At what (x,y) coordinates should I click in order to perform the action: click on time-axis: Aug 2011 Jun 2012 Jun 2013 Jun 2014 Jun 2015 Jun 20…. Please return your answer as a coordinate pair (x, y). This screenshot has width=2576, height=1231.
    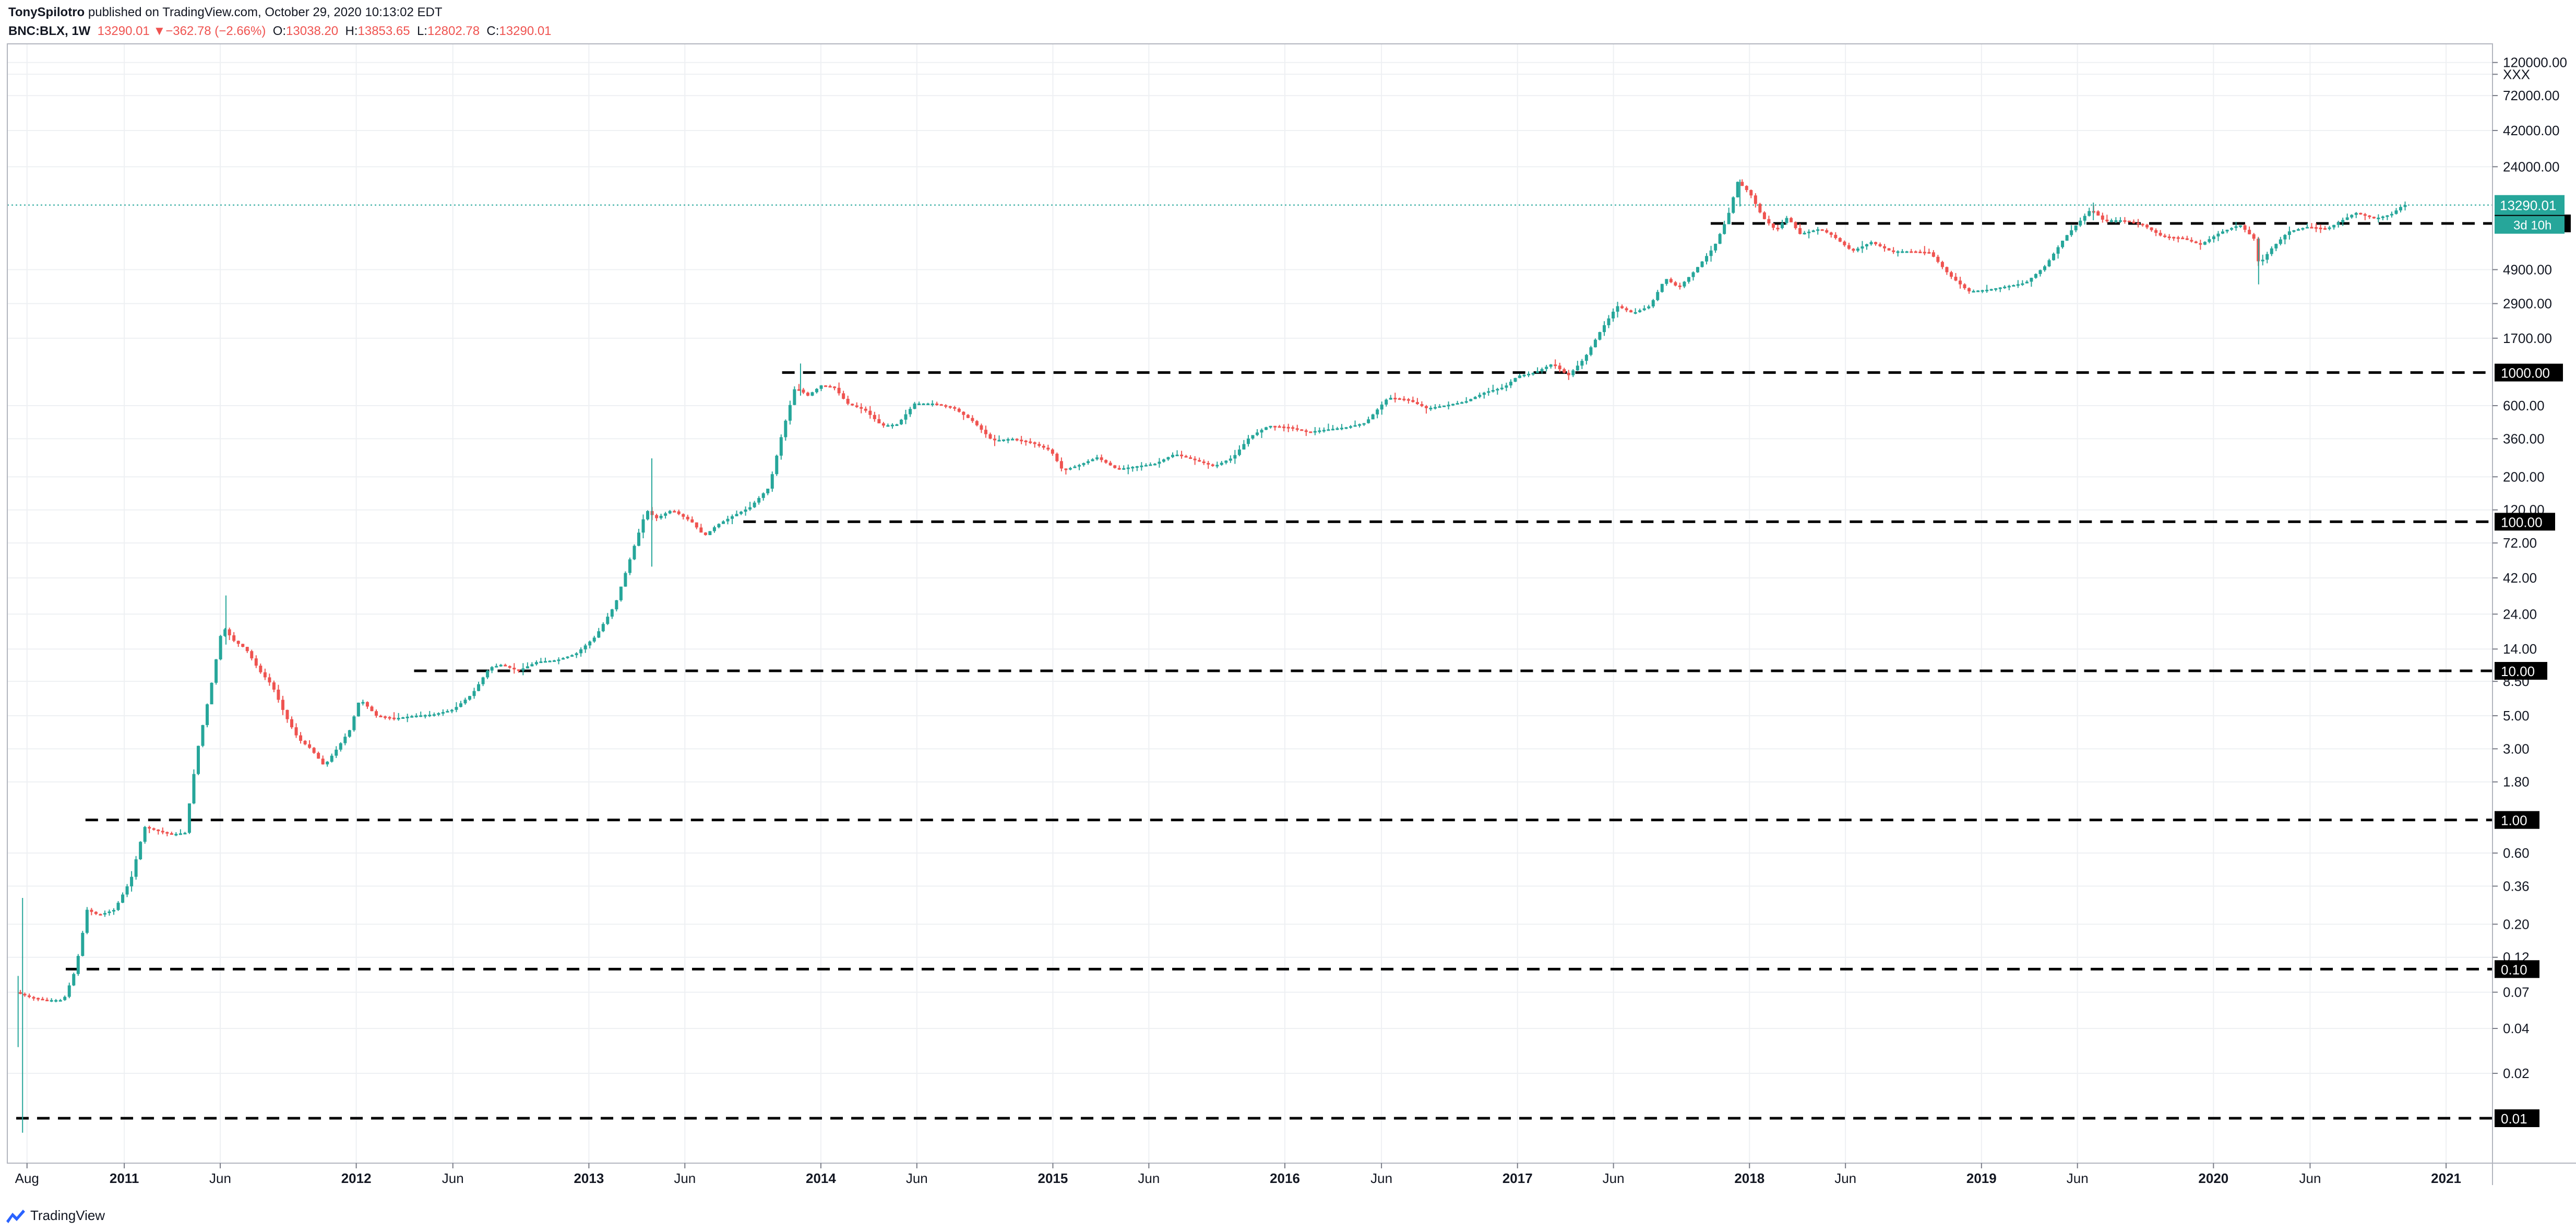
    Looking at the image, I should click on (1238, 1174).